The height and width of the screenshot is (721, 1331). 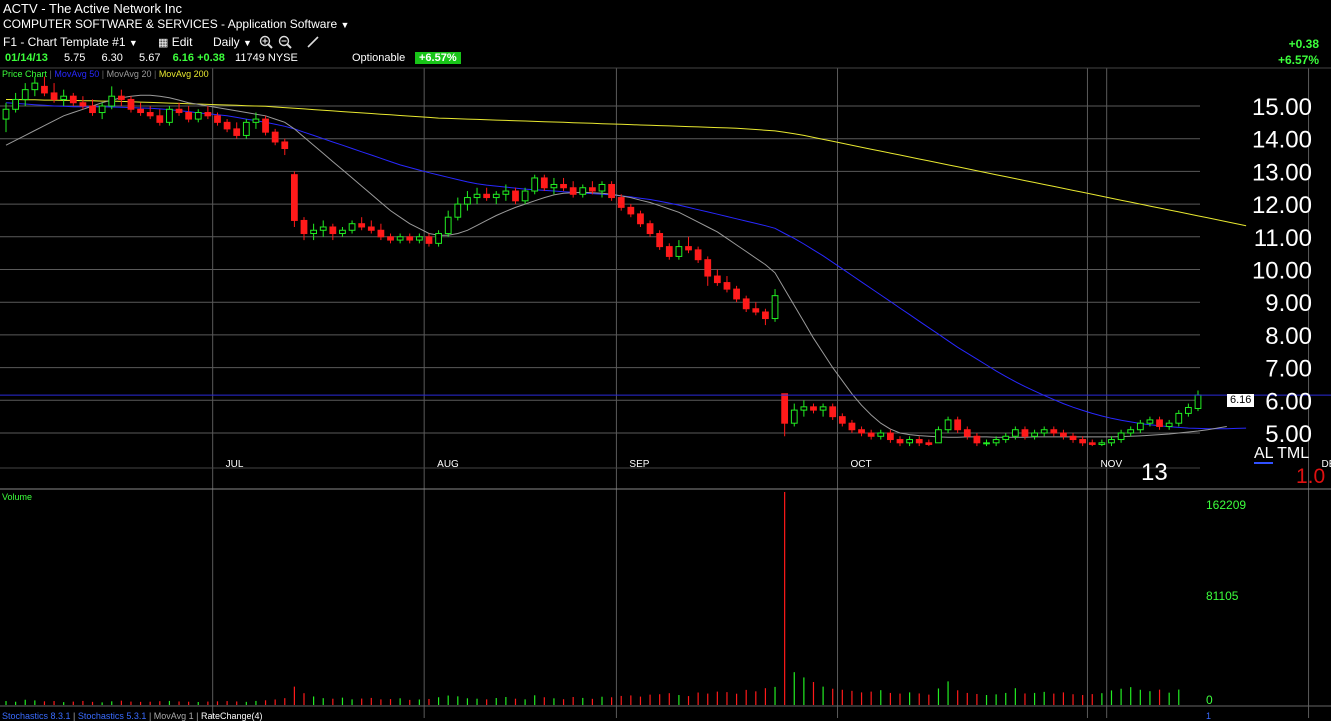 What do you see at coordinates (173, 716) in the screenshot?
I see `bottom-label-movavg: MovAvg 1` at bounding box center [173, 716].